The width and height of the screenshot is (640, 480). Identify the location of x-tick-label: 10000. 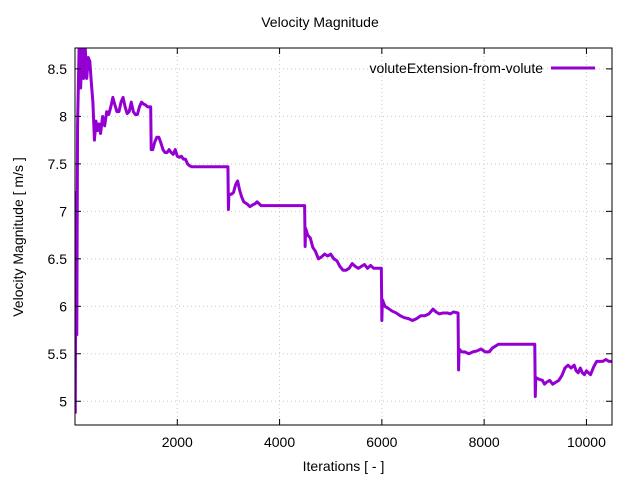
(586, 442).